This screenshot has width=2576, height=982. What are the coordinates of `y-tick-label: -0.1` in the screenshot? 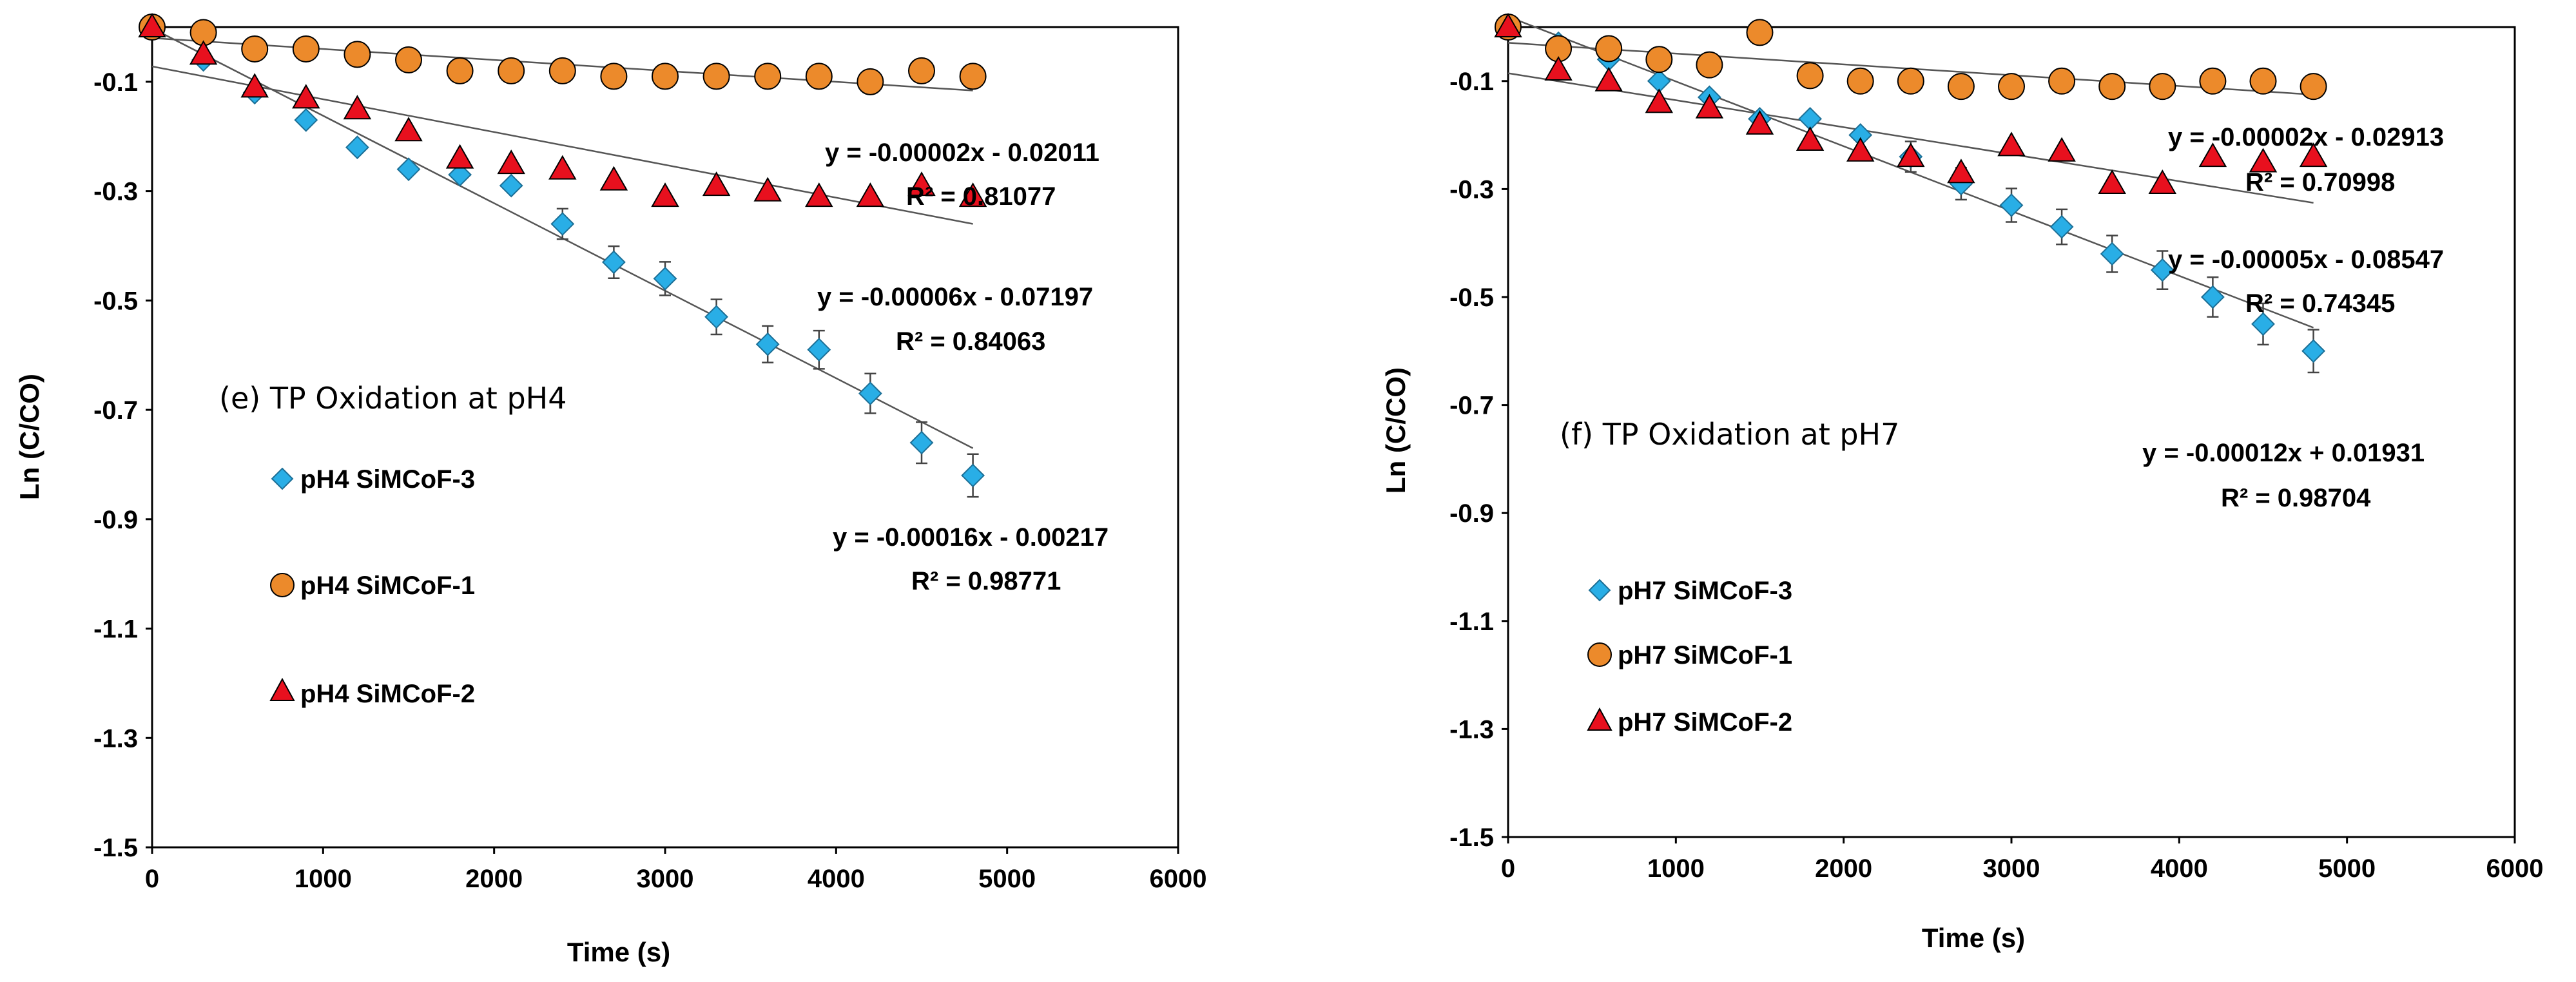 It's located at (1471, 82).